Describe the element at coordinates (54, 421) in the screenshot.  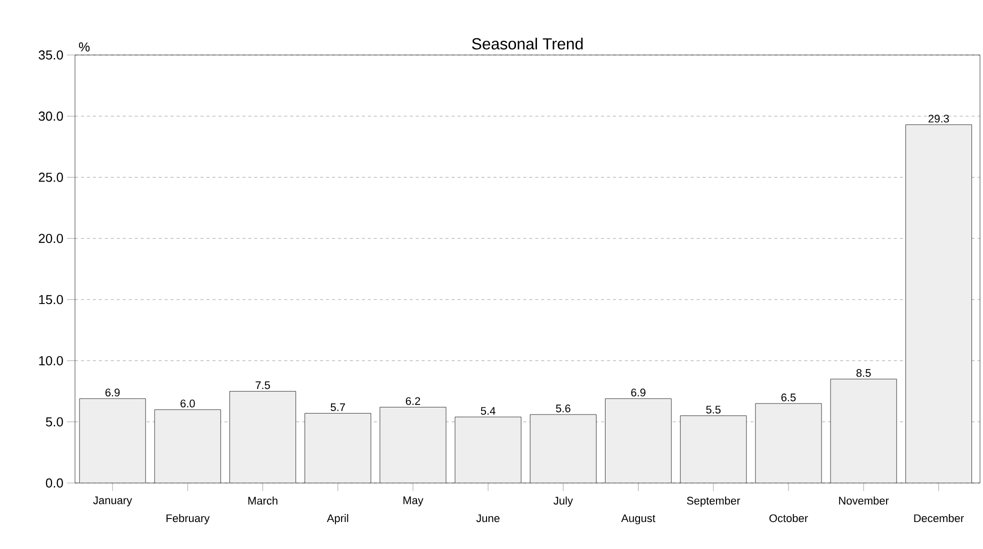
I see `y-tick-label: 5.0` at that location.